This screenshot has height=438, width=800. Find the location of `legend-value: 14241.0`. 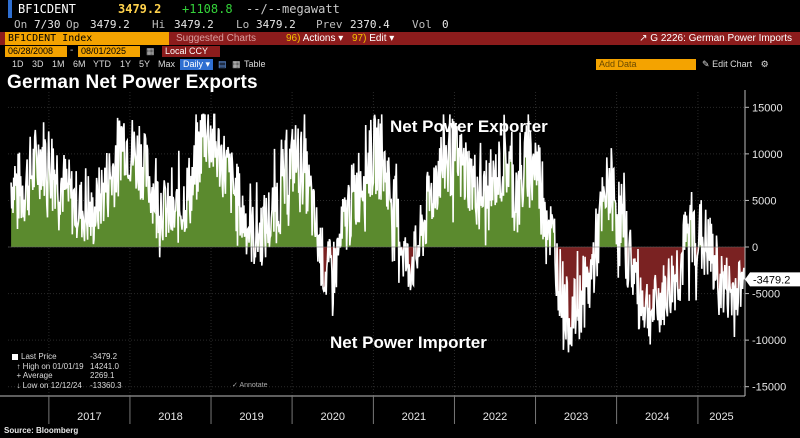

legend-value: 14241.0 is located at coordinates (104, 366).